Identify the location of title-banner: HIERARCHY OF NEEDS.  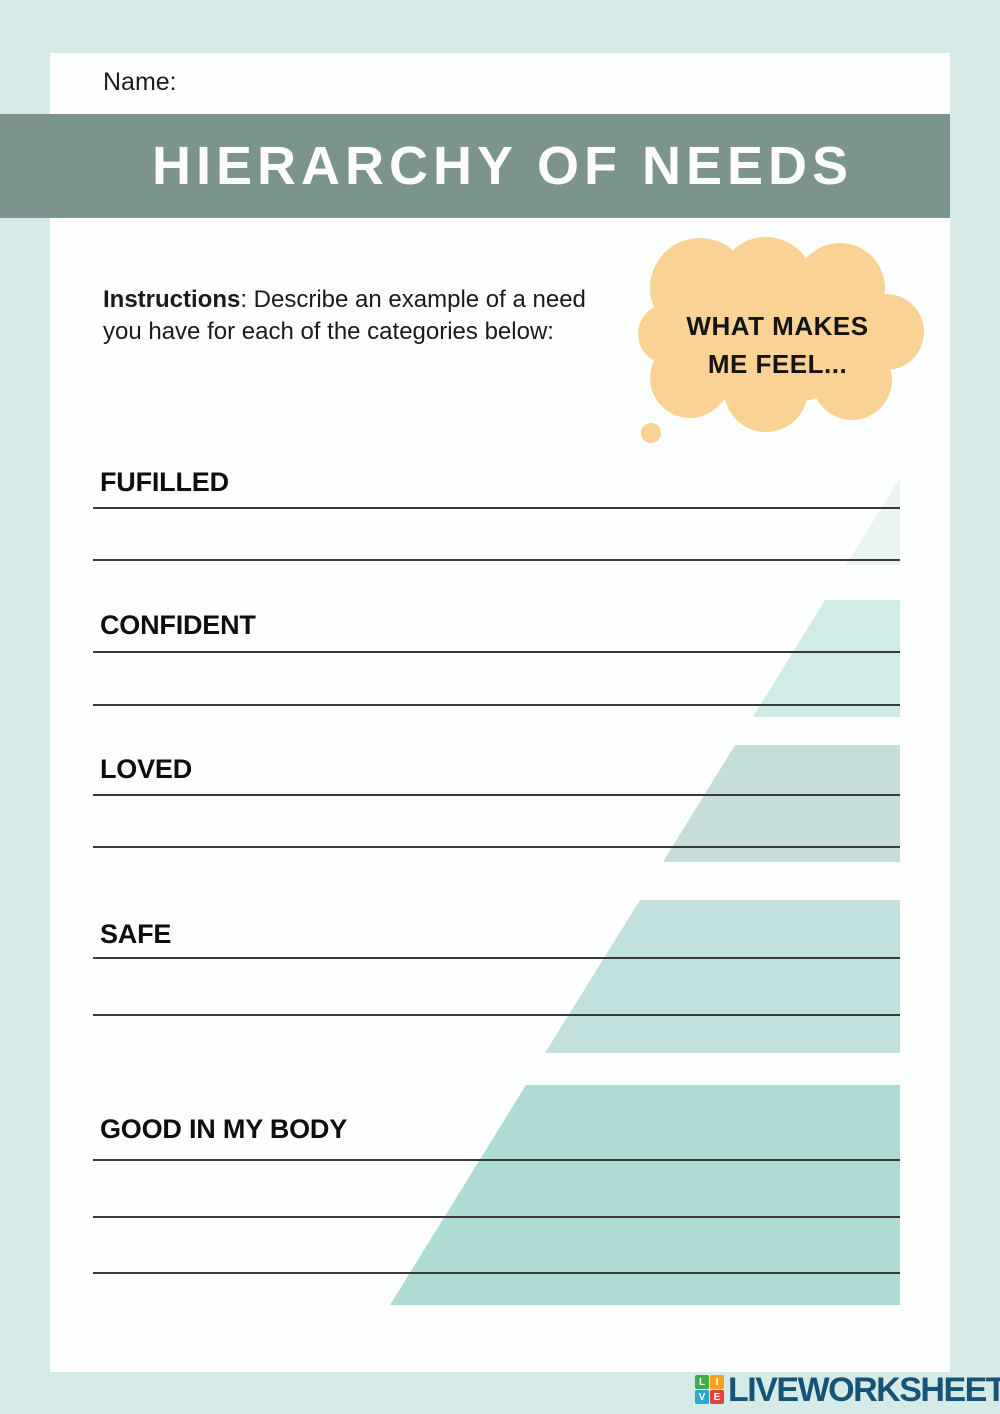
(475, 166).